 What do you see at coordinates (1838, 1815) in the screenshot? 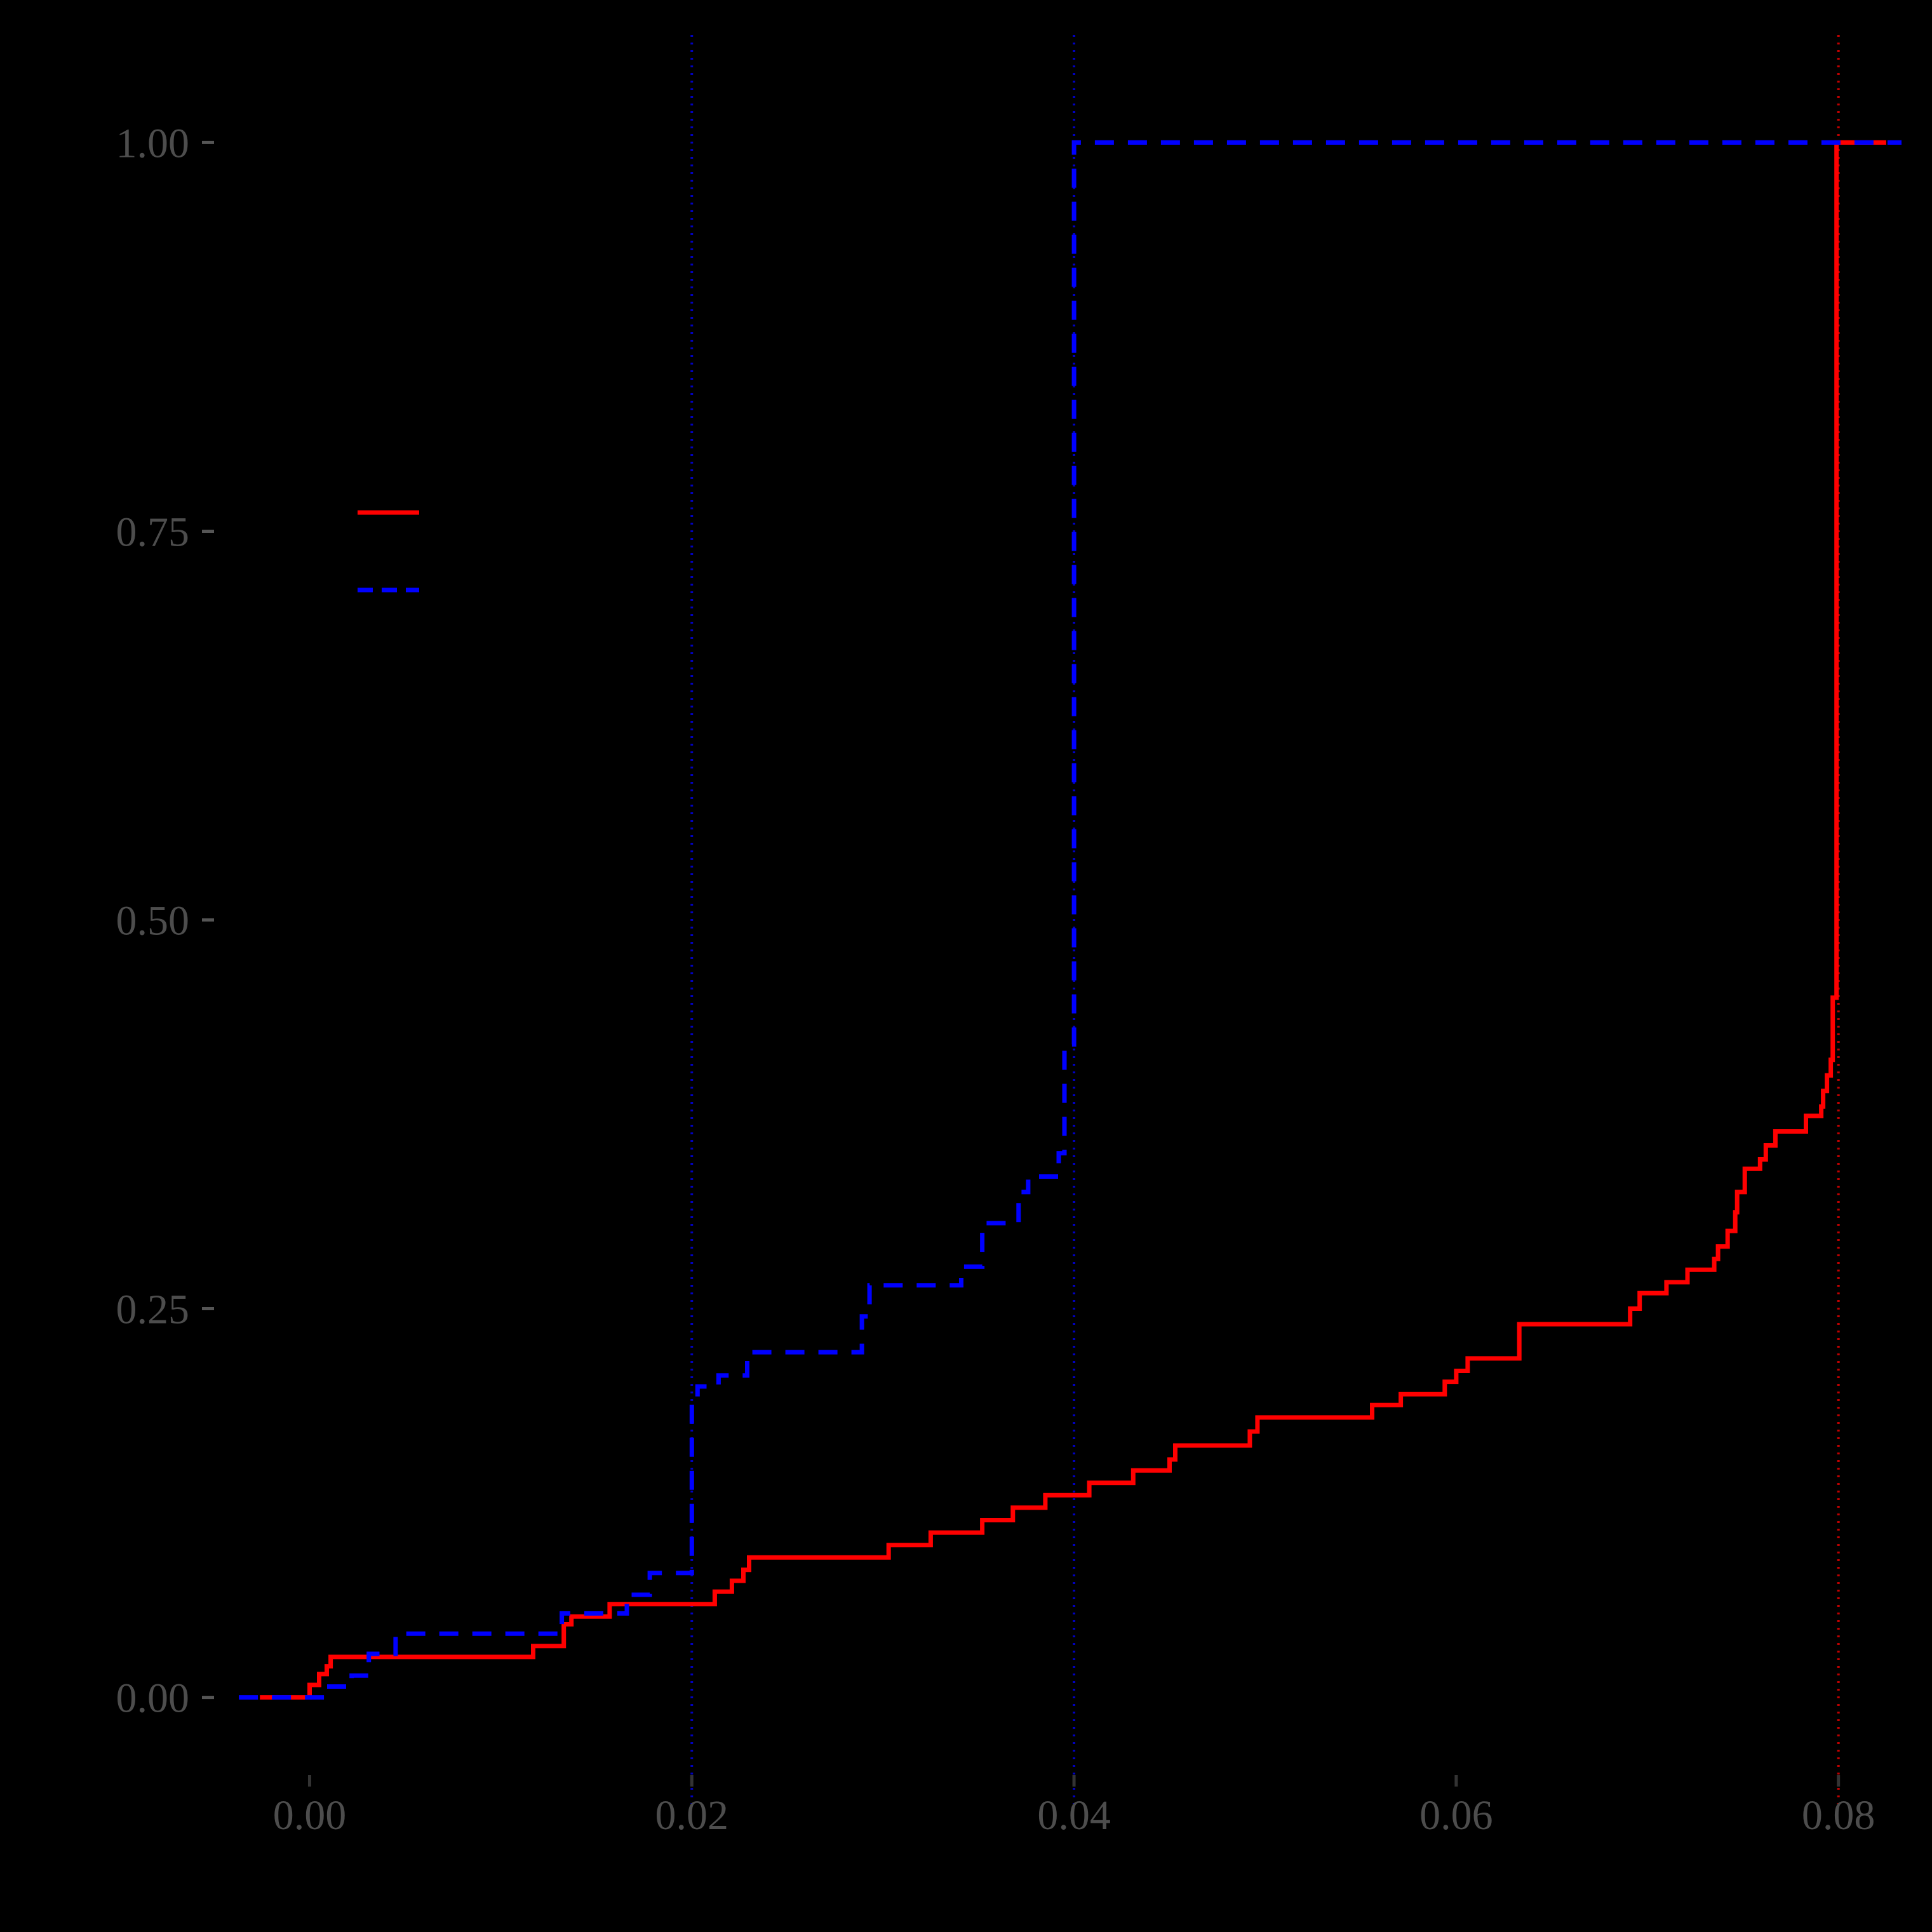
I see `x-tick-label: 0.08` at bounding box center [1838, 1815].